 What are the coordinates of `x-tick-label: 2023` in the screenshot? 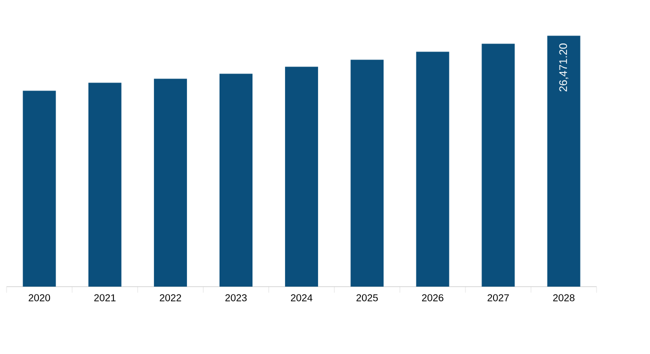 It's located at (236, 298).